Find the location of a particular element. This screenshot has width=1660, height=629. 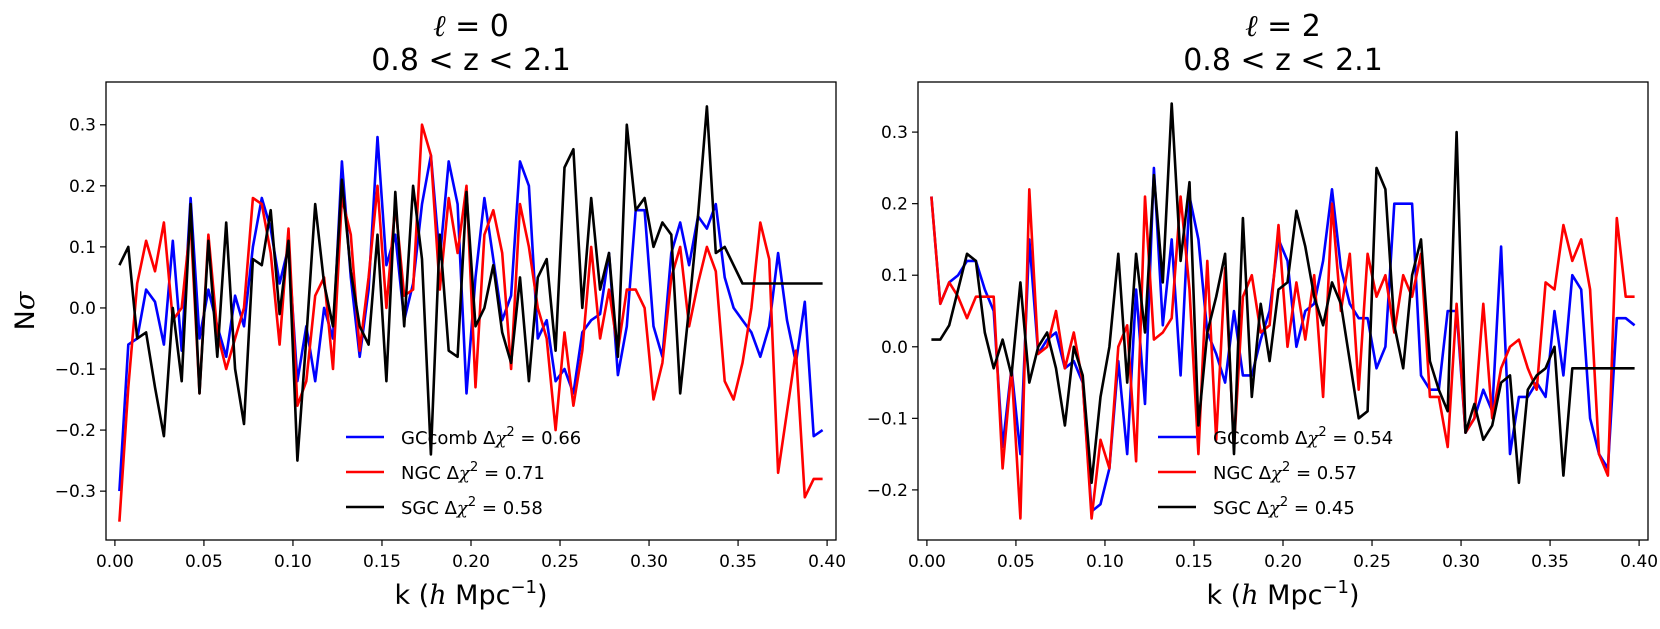

legend-entry-sgc: SGC Δχ2 = 0.45 is located at coordinates (1256, 507).